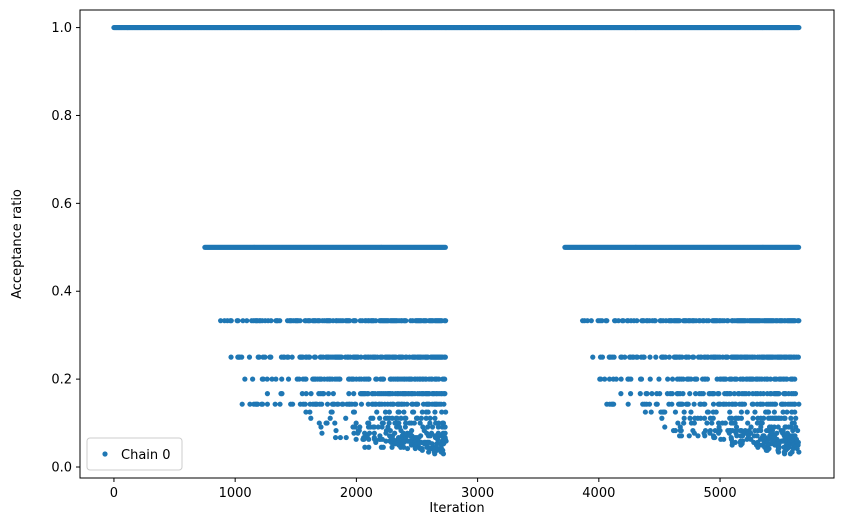 The image size is (846, 525). I want to click on y-tick-label: 0.6, so click(61, 204).